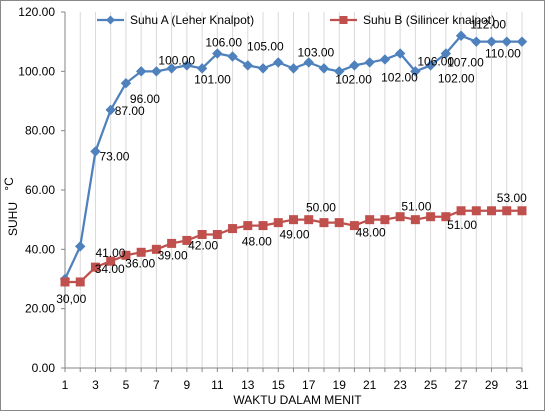 This screenshot has width=545, height=411. I want to click on y-tick-label: 100.00, so click(36, 71).